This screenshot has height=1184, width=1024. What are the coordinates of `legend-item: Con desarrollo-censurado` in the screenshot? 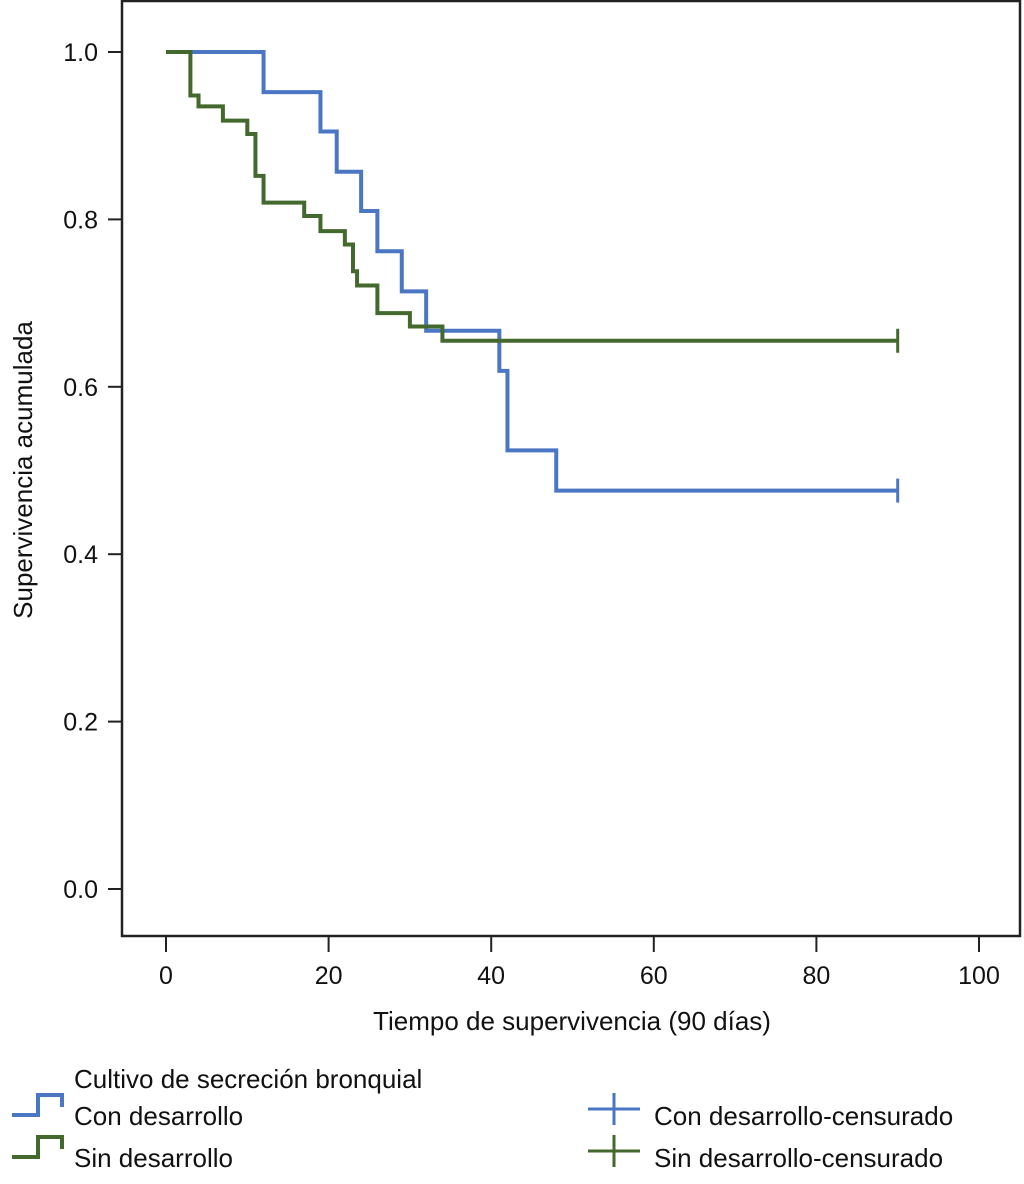 It's located at (770, 1112).